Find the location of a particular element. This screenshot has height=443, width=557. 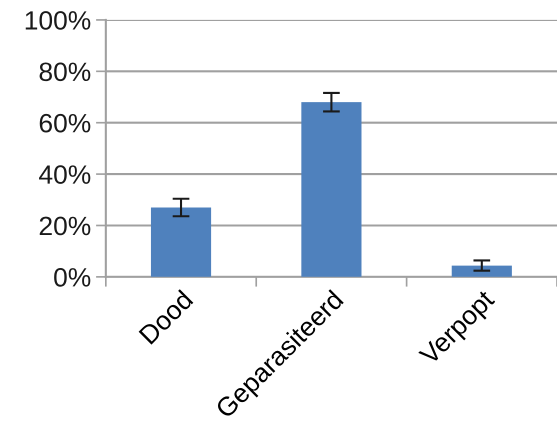

y-tick-label: 20% is located at coordinates (65, 226).